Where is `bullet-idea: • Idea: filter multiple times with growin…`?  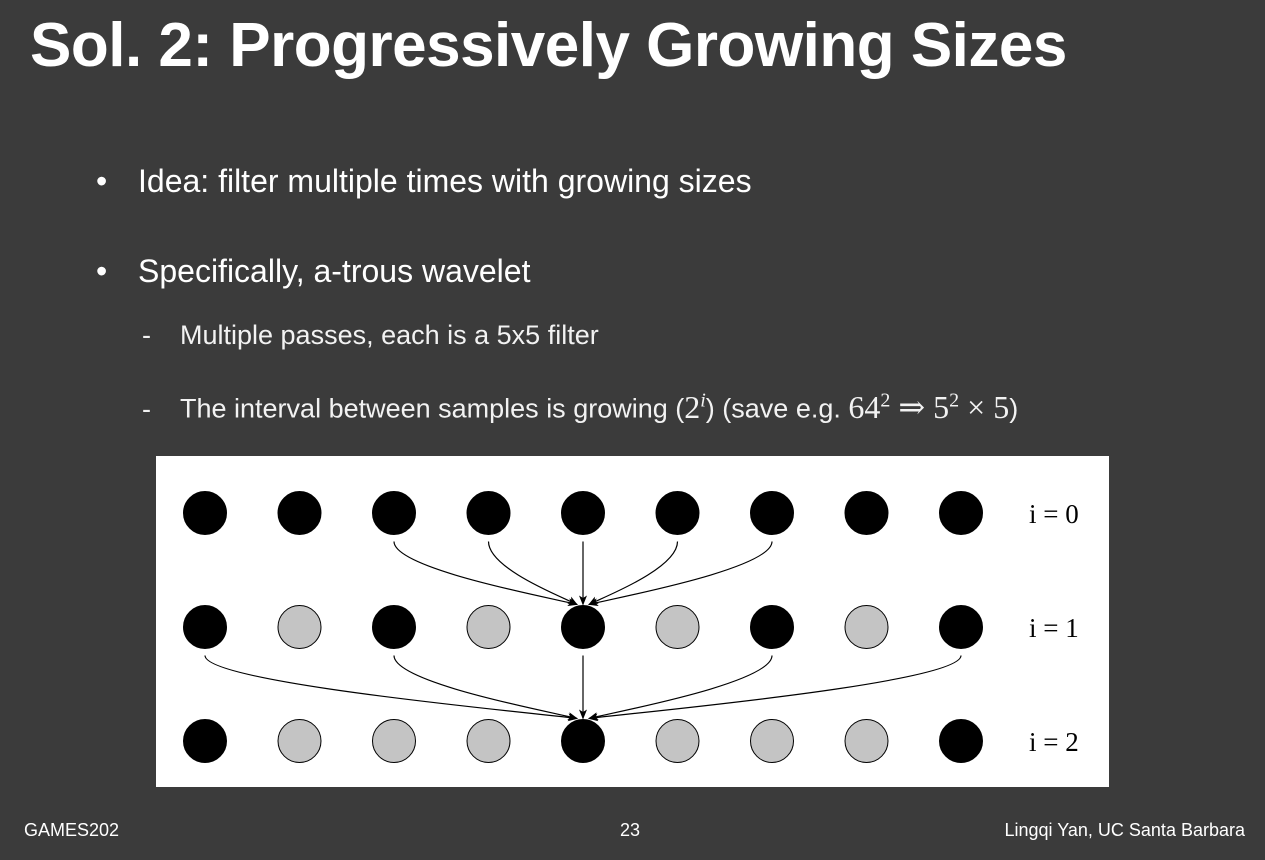 bullet-idea: • Idea: filter multiple times with growin… is located at coordinates (424, 181).